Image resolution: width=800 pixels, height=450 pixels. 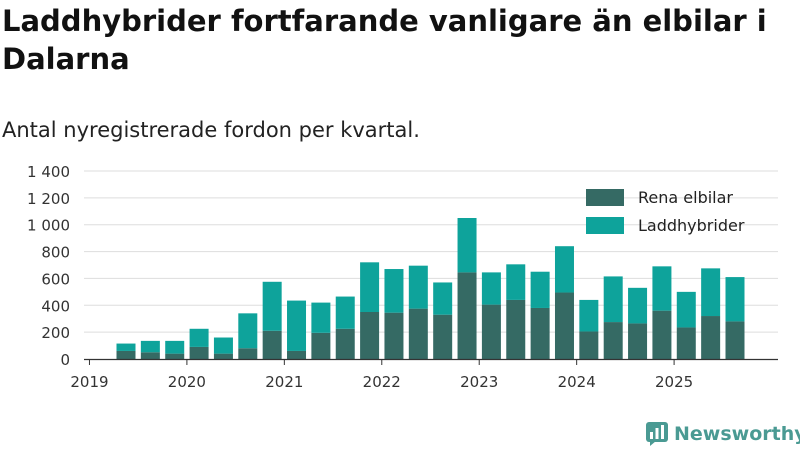 What do you see at coordinates (657, 434) in the screenshot?
I see `newsworthy-logo-icon` at bounding box center [657, 434].